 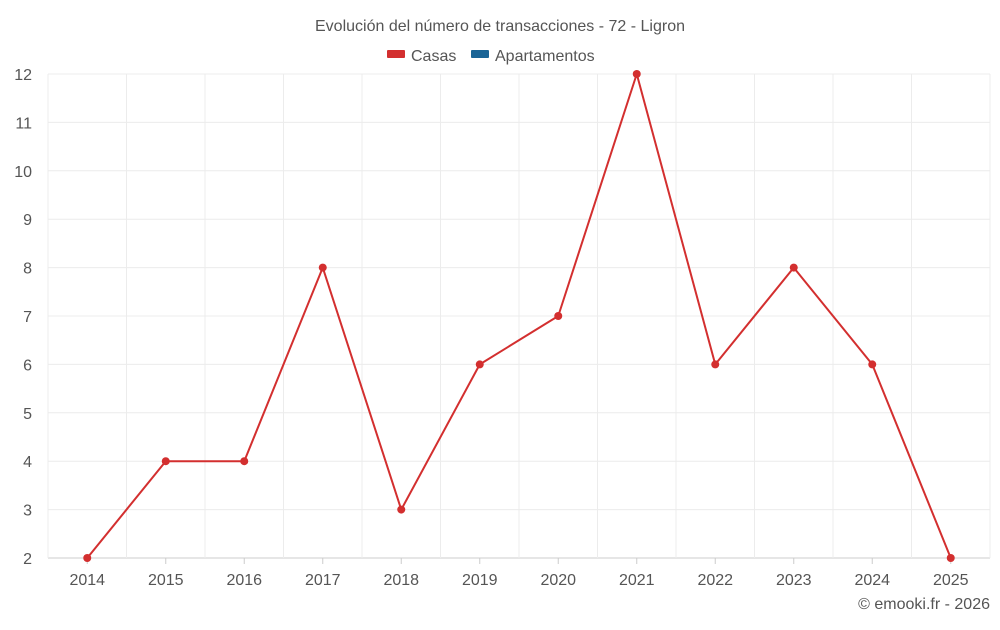 I want to click on y-tick-label: 5, so click(x=27, y=414).